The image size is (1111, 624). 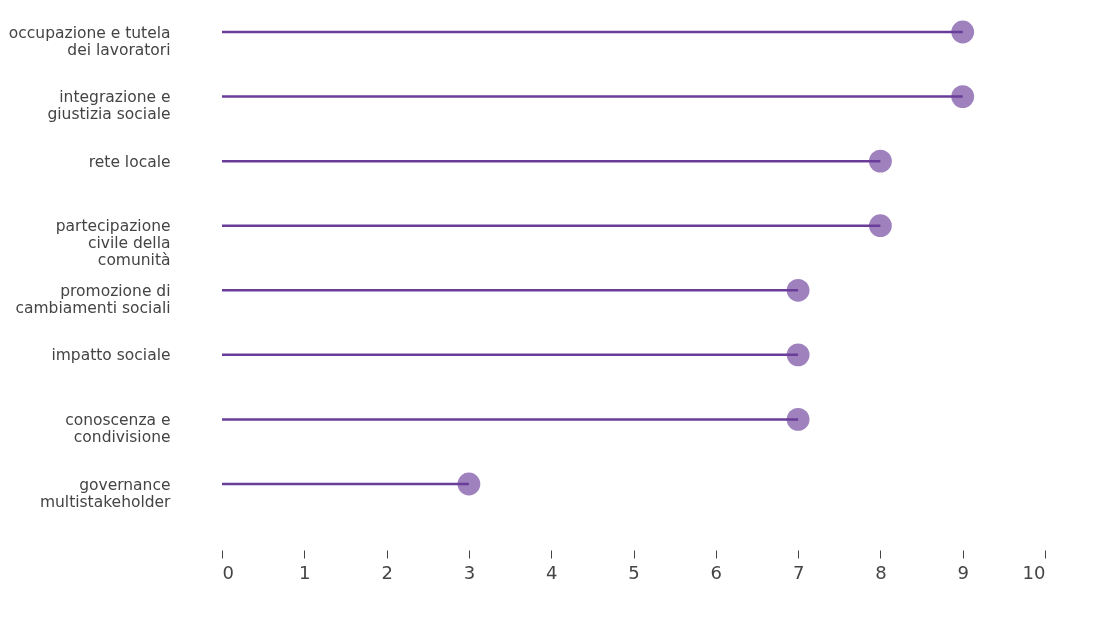 I want to click on y-tick-label: occupazione e tutela dei lavoratori, so click(x=89, y=41).